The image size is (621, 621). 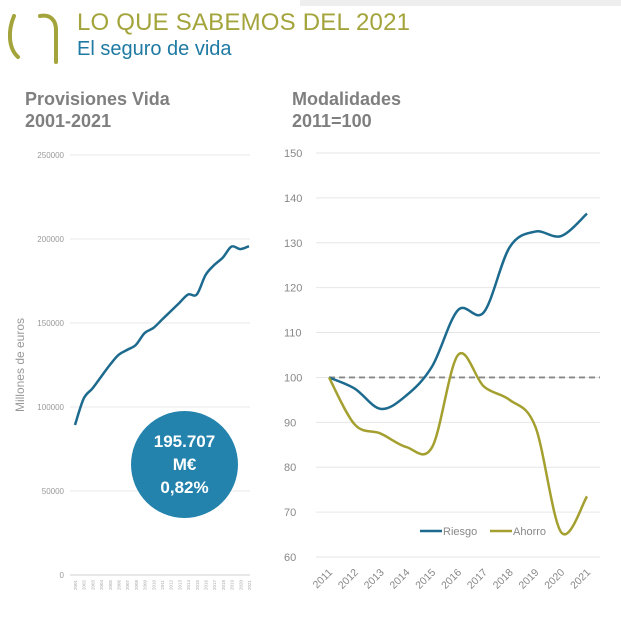 I want to click on bubble-change: 0,82%, so click(x=184, y=487).